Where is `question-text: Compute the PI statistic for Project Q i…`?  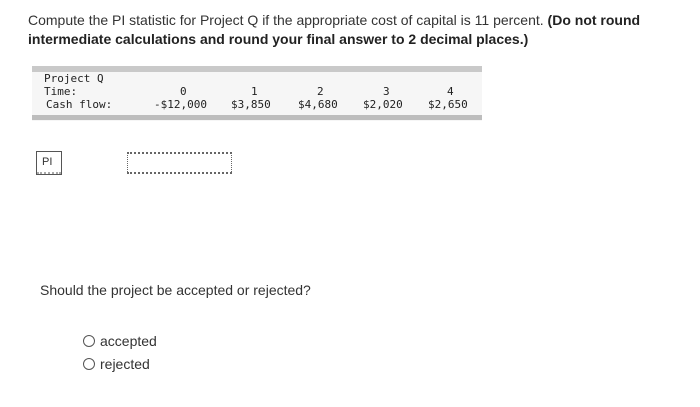 question-text: Compute the PI statistic for Project Q i… is located at coordinates (348, 30).